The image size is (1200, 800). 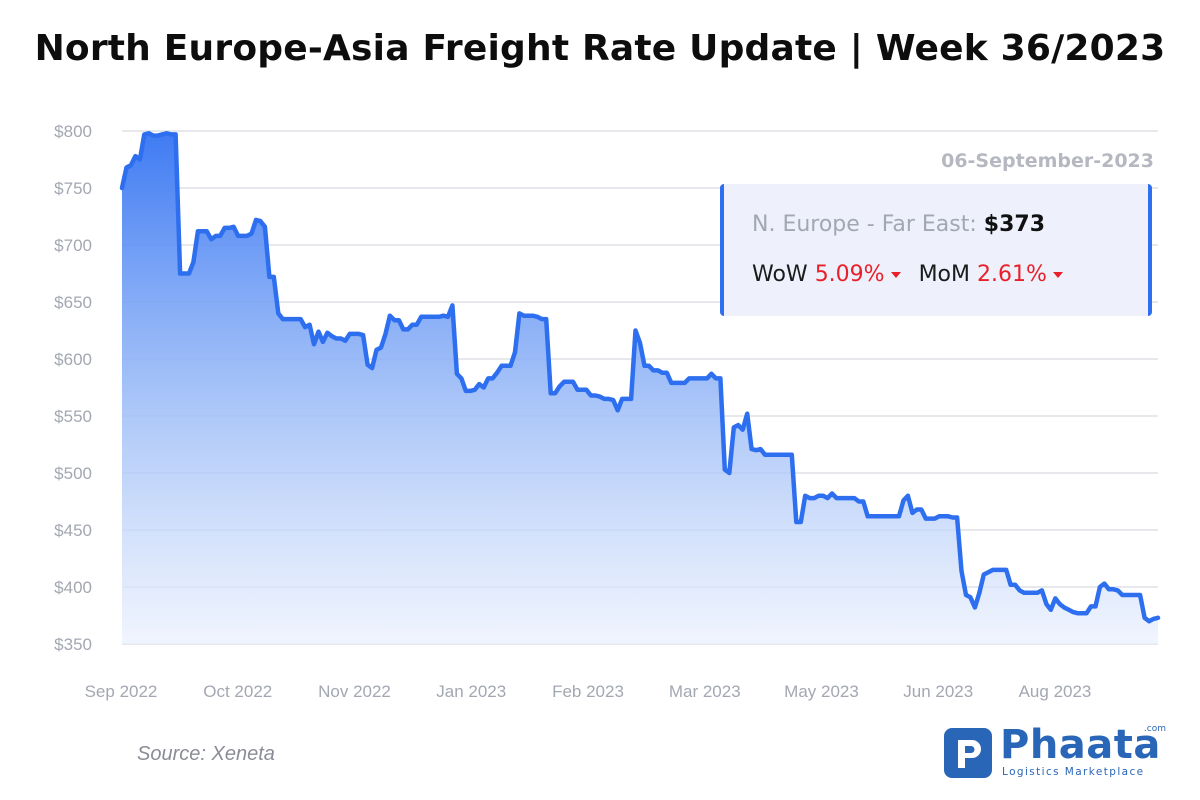 I want to click on mom-value: 2.61%, so click(x=1012, y=274).